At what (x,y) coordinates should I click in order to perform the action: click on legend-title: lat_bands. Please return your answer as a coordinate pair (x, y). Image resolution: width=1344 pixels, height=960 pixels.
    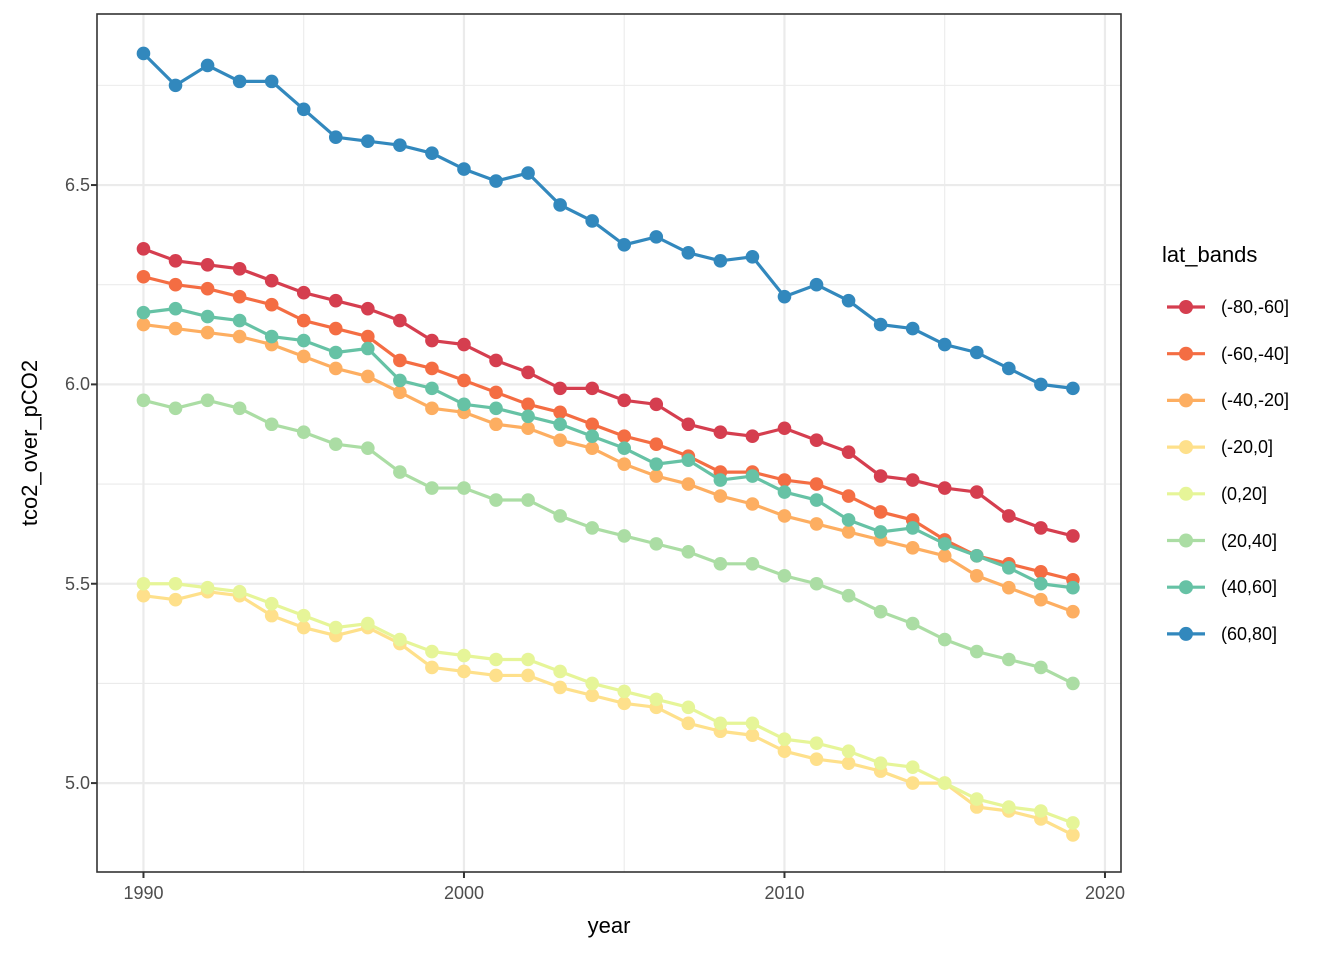
    Looking at the image, I should click on (1210, 254).